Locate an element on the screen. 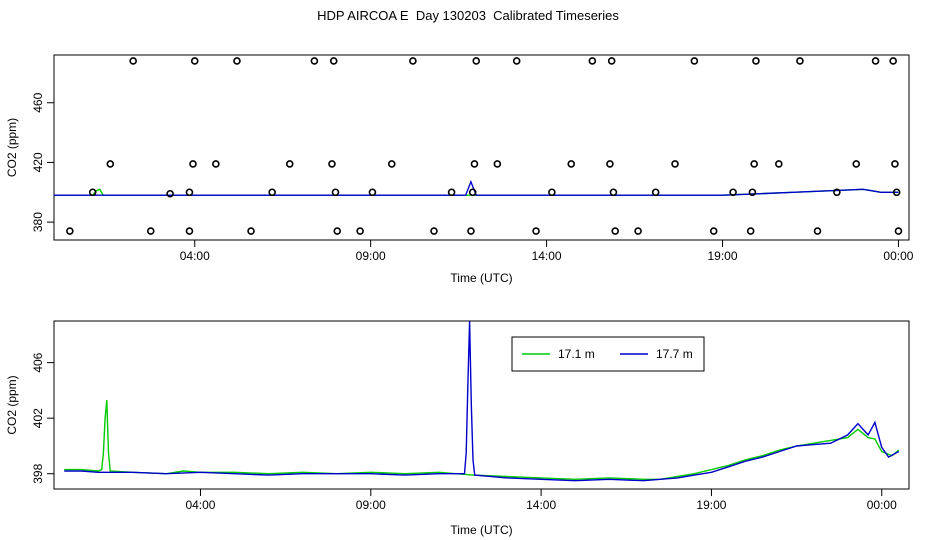  y-tick-label: 398 is located at coordinates (38, 473).